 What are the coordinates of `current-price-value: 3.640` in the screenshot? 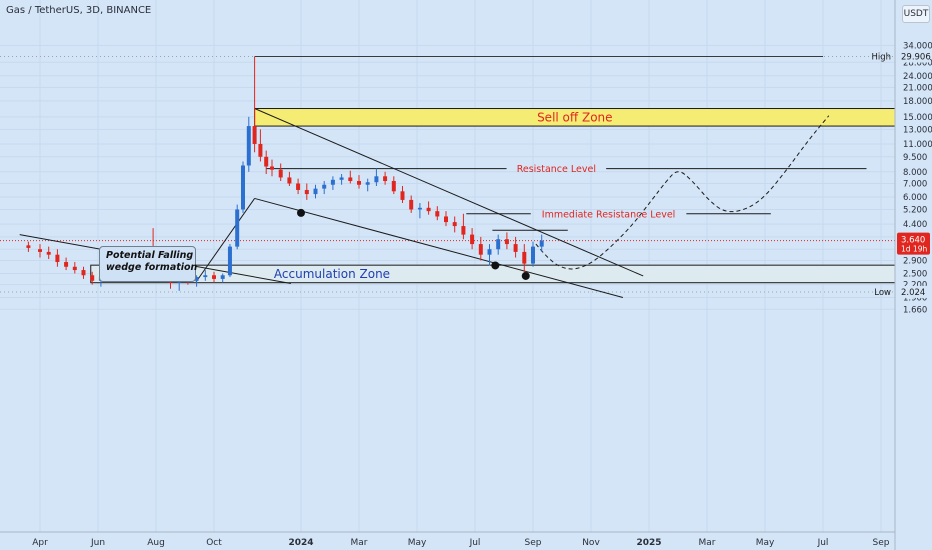 It's located at (913, 241).